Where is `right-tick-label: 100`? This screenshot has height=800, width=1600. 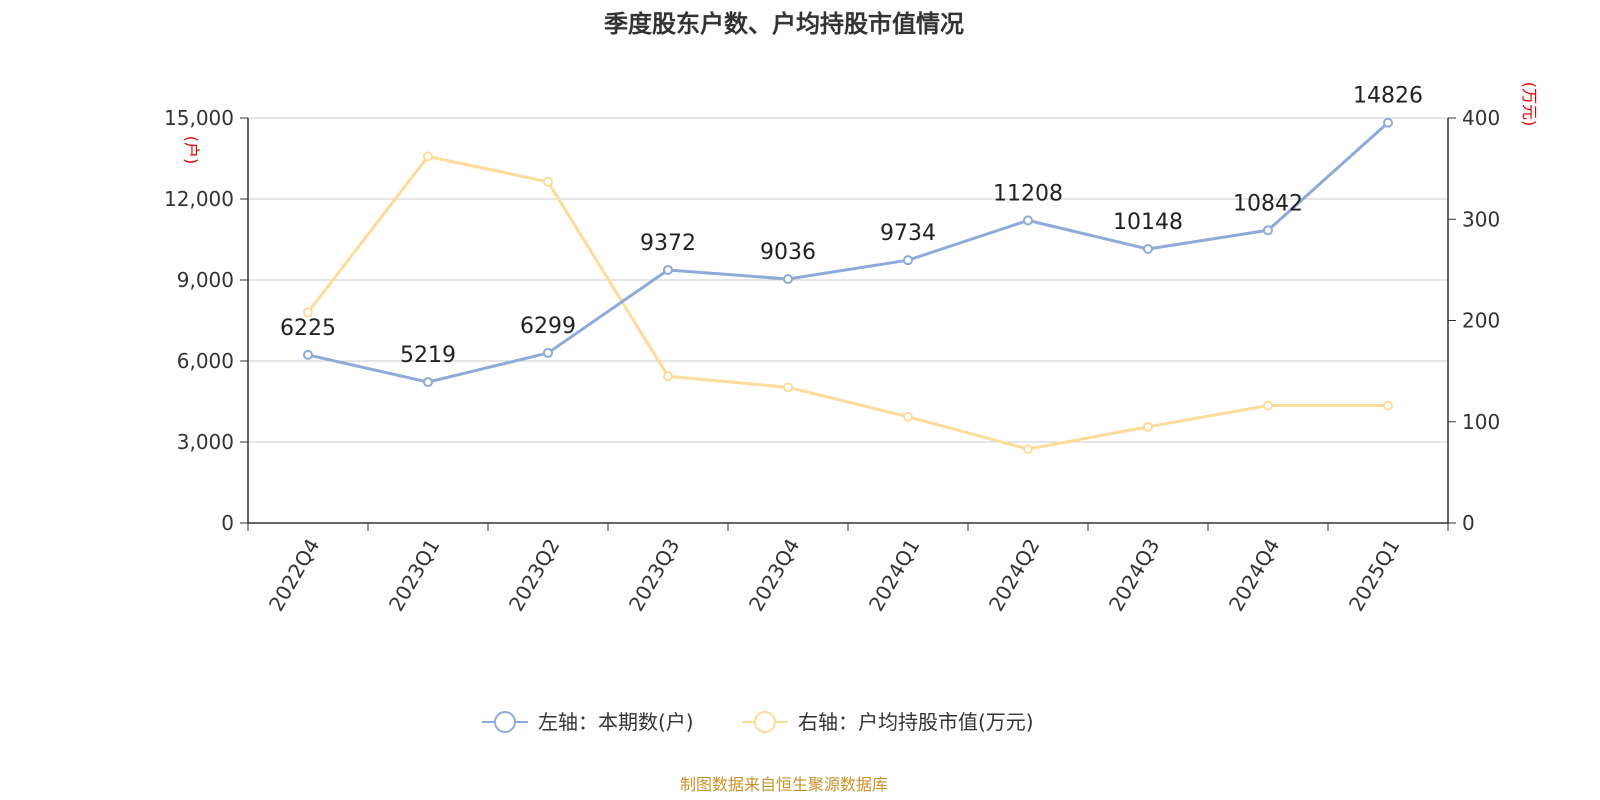
right-tick-label: 100 is located at coordinates (1481, 422).